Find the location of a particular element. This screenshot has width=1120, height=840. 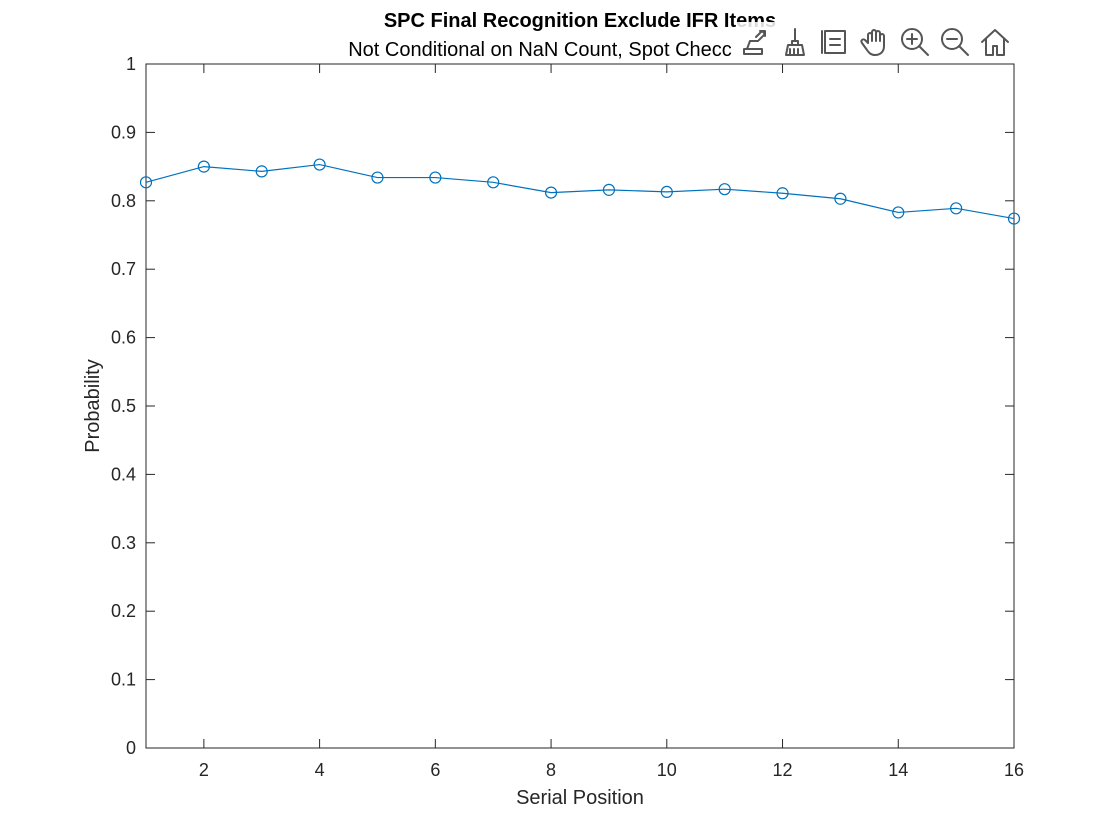

chart-subtitle: Not Conditional on NaN Count, Spot Checc is located at coordinates (540, 50).